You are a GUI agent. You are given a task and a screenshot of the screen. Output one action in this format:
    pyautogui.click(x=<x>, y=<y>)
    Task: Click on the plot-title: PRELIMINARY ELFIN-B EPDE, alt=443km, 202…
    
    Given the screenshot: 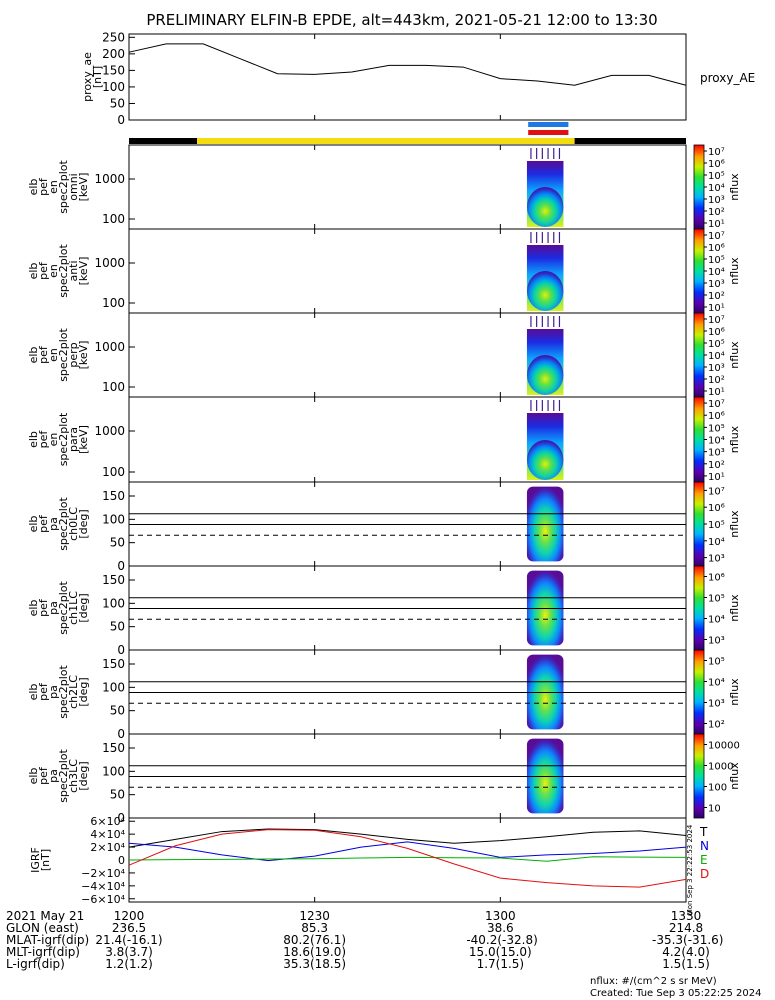 What is the action you would take?
    pyautogui.click(x=401, y=20)
    